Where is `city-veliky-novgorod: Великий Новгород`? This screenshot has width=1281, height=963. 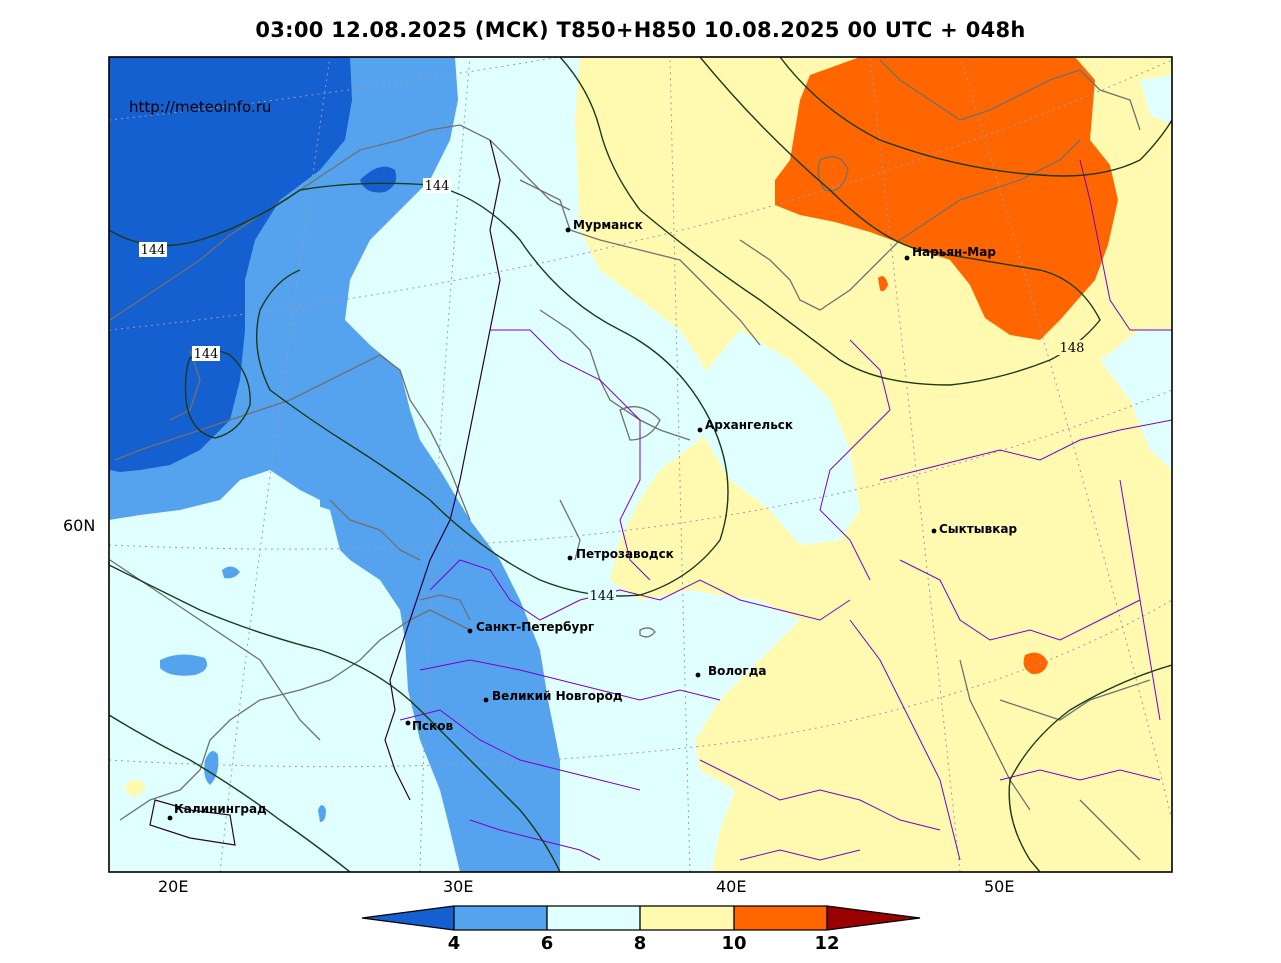
city-veliky-novgorod: Великий Новгород is located at coordinates (557, 696).